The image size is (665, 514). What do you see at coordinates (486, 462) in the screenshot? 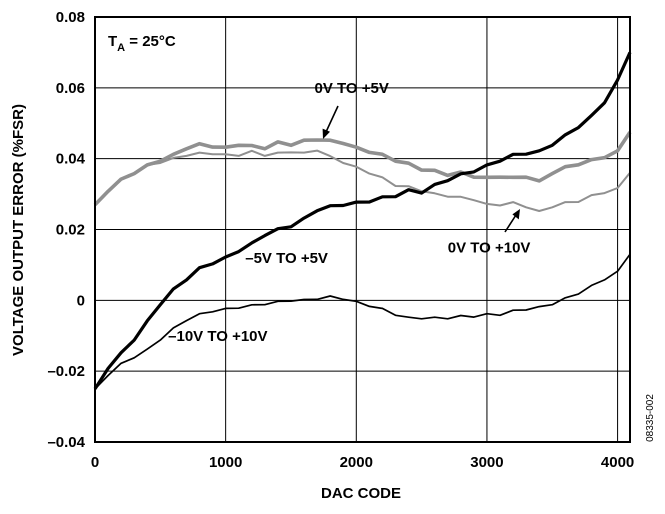
I see `x-tick-label: 3000` at bounding box center [486, 462].